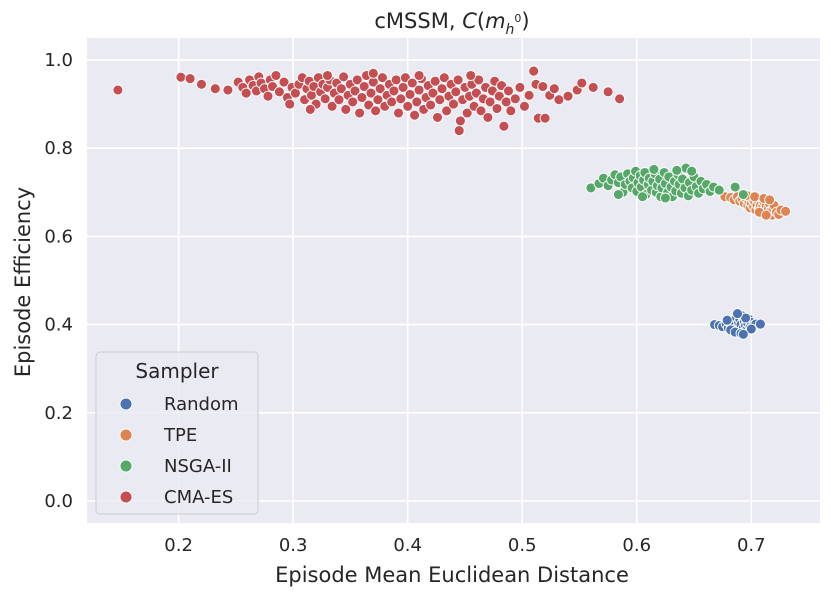 The image size is (831, 597). I want to click on chart-title: cMSSM, C(mh0), so click(451, 23).